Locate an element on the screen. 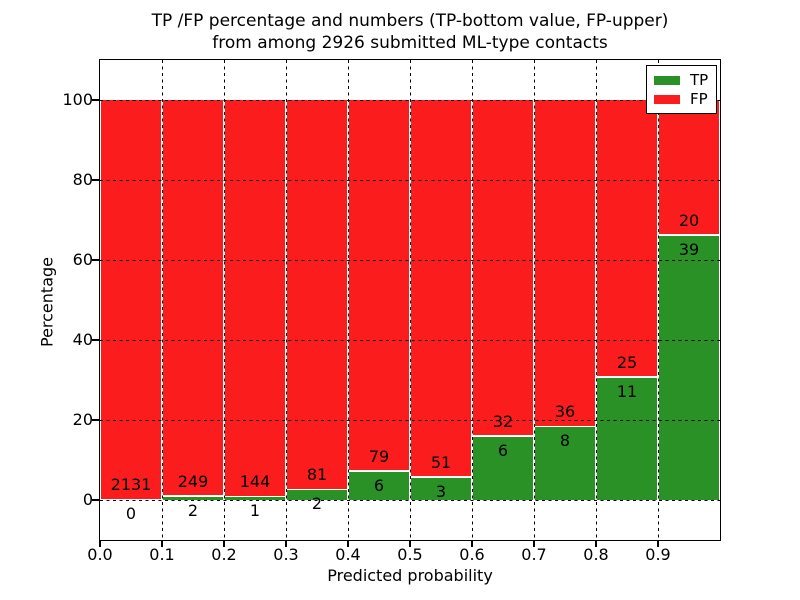 The width and height of the screenshot is (800, 600). x-tick-label: 0.1 is located at coordinates (162, 554).